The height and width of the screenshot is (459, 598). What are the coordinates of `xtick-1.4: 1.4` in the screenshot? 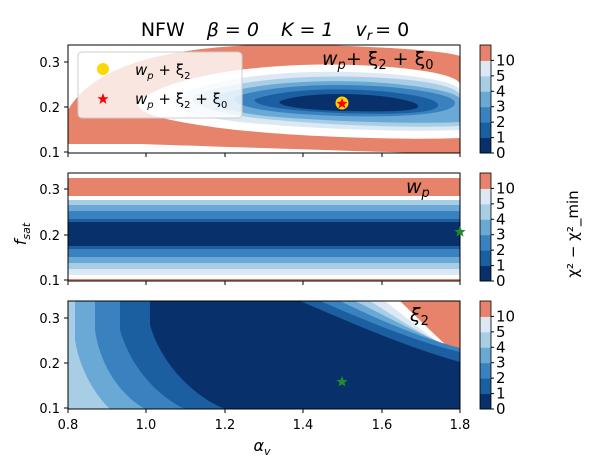 It's located at (303, 425).